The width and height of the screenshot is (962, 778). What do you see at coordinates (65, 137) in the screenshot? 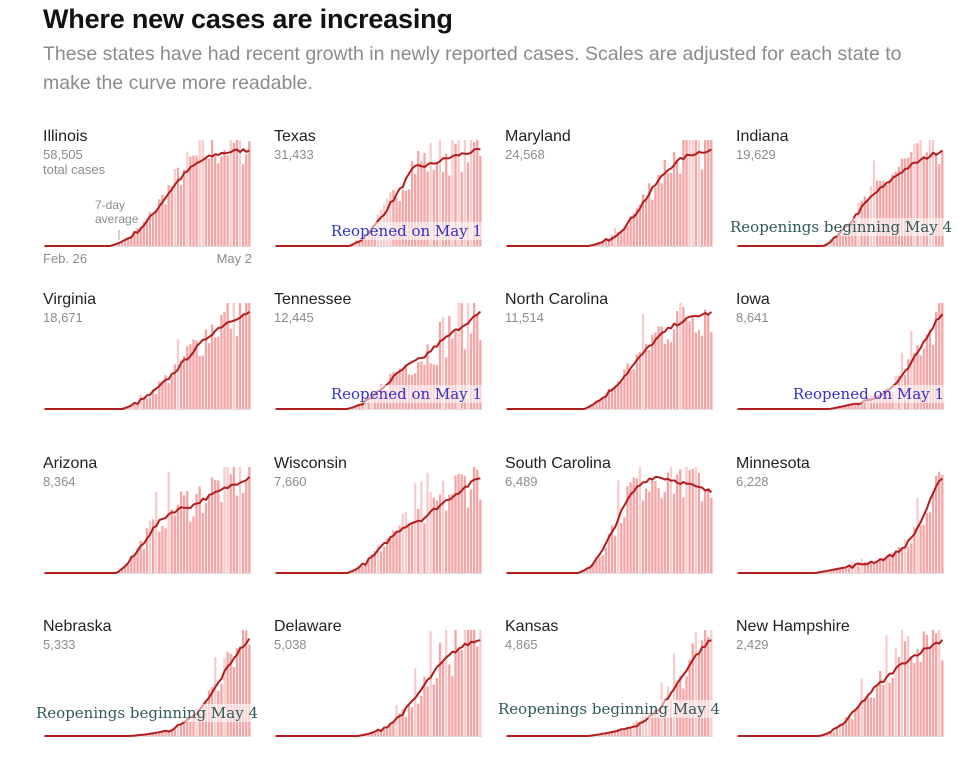
I see `state-name: Illinois` at bounding box center [65, 137].